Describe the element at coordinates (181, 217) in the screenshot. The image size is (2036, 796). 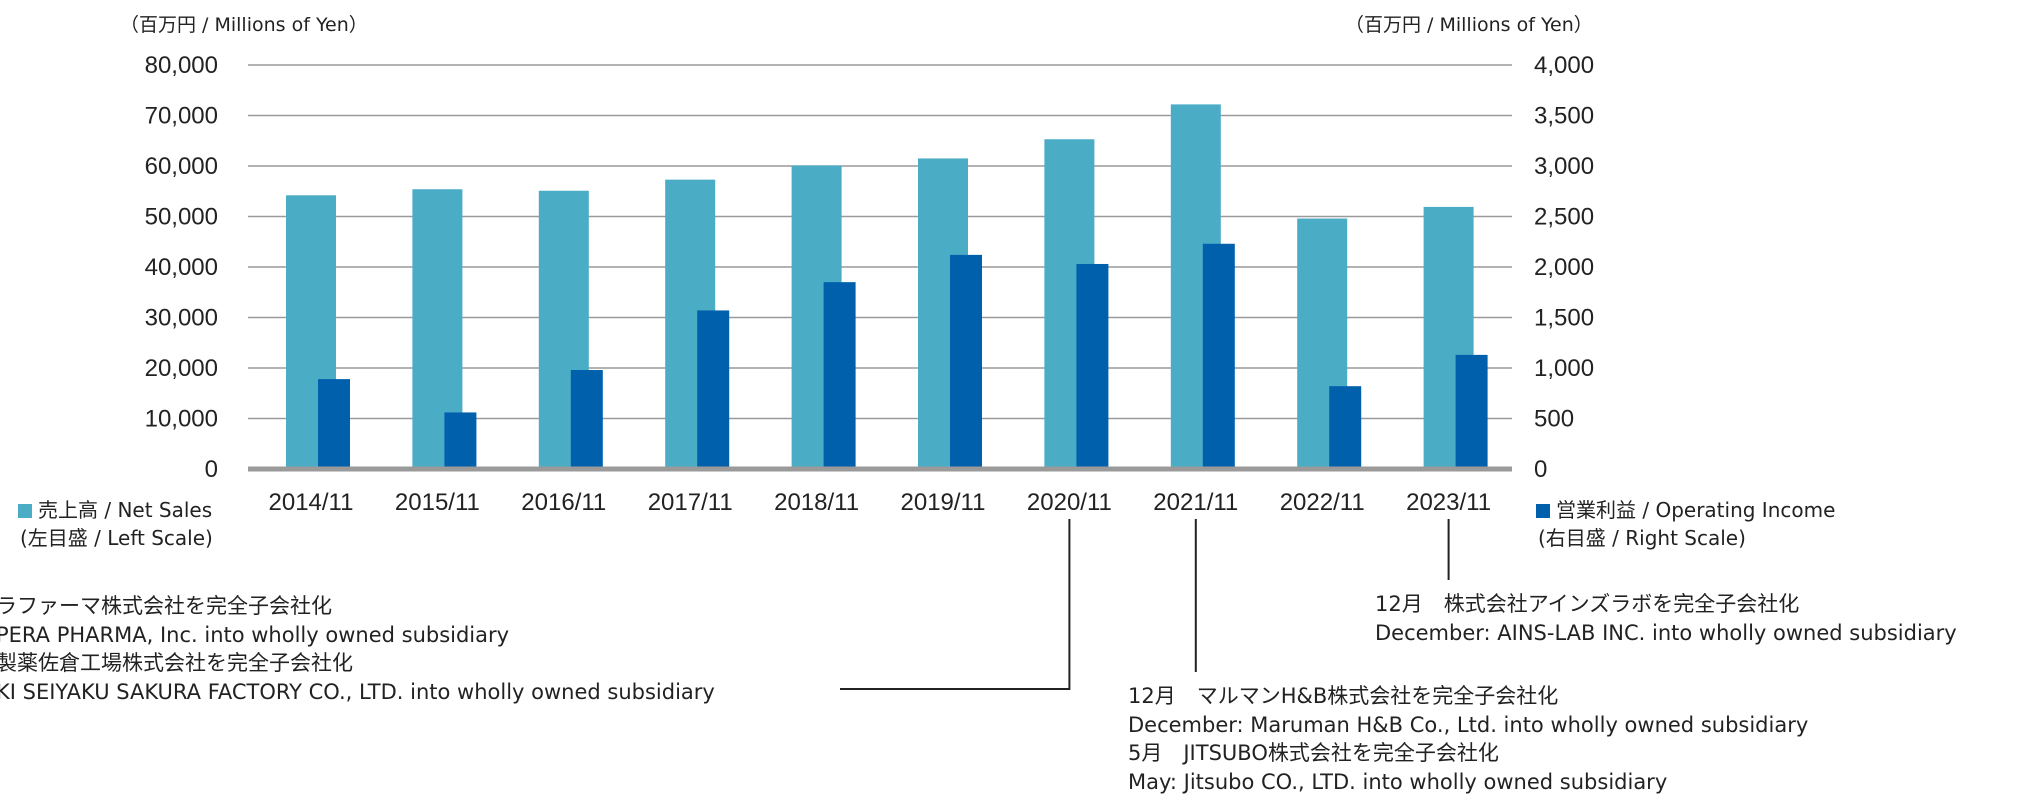
I see `left-tick-label: 50,000` at that location.